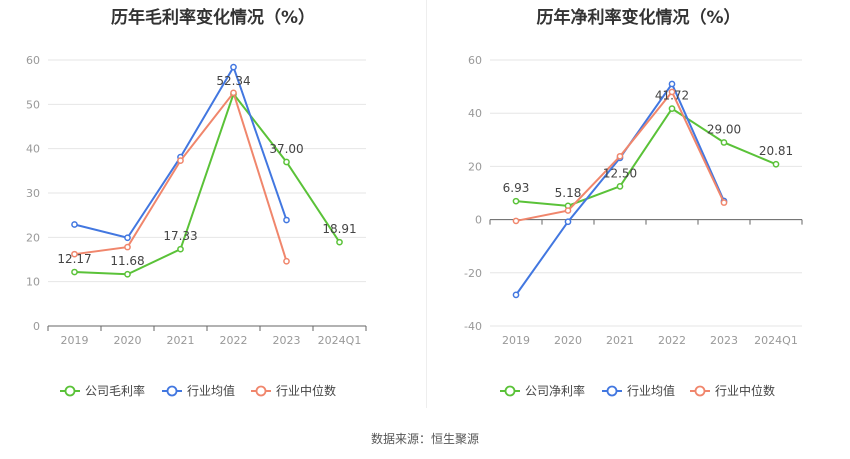  What do you see at coordinates (473, 326) in the screenshot?
I see `y-tick-label: -40` at bounding box center [473, 326].